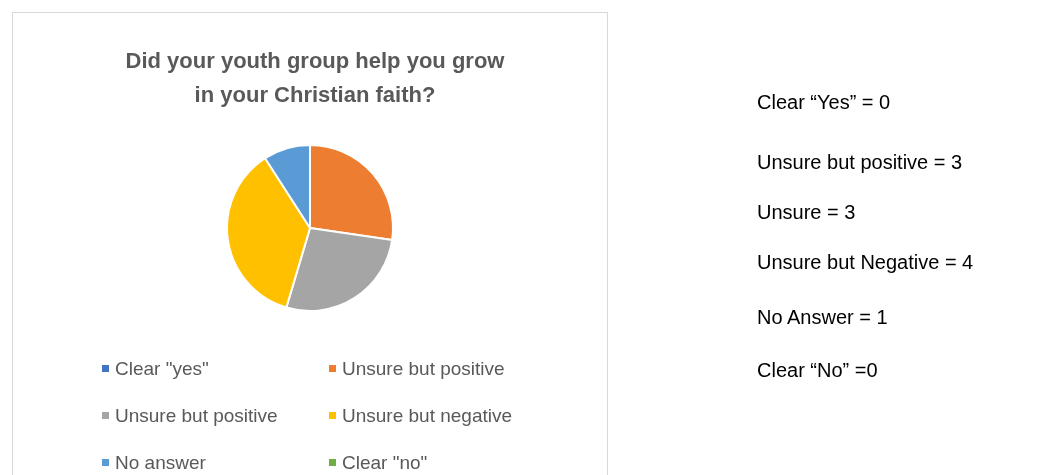  Describe the element at coordinates (817, 370) in the screenshot. I see `text: Clear “No” =0` at that location.